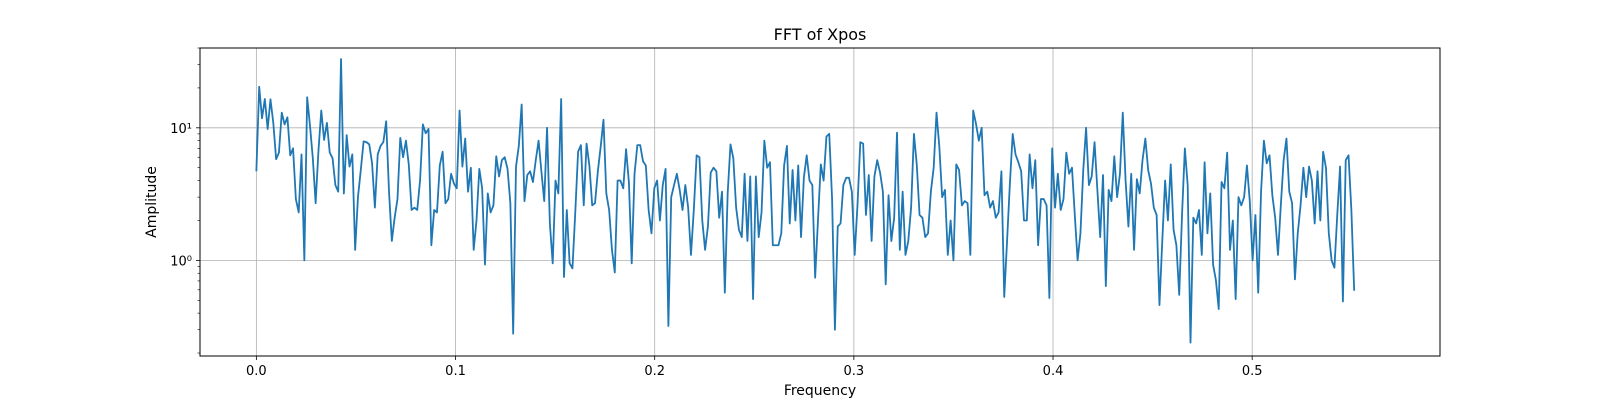 This screenshot has height=400, width=1600. Describe the element at coordinates (654, 371) in the screenshot. I see `x-tick-label: 0.2` at that location.